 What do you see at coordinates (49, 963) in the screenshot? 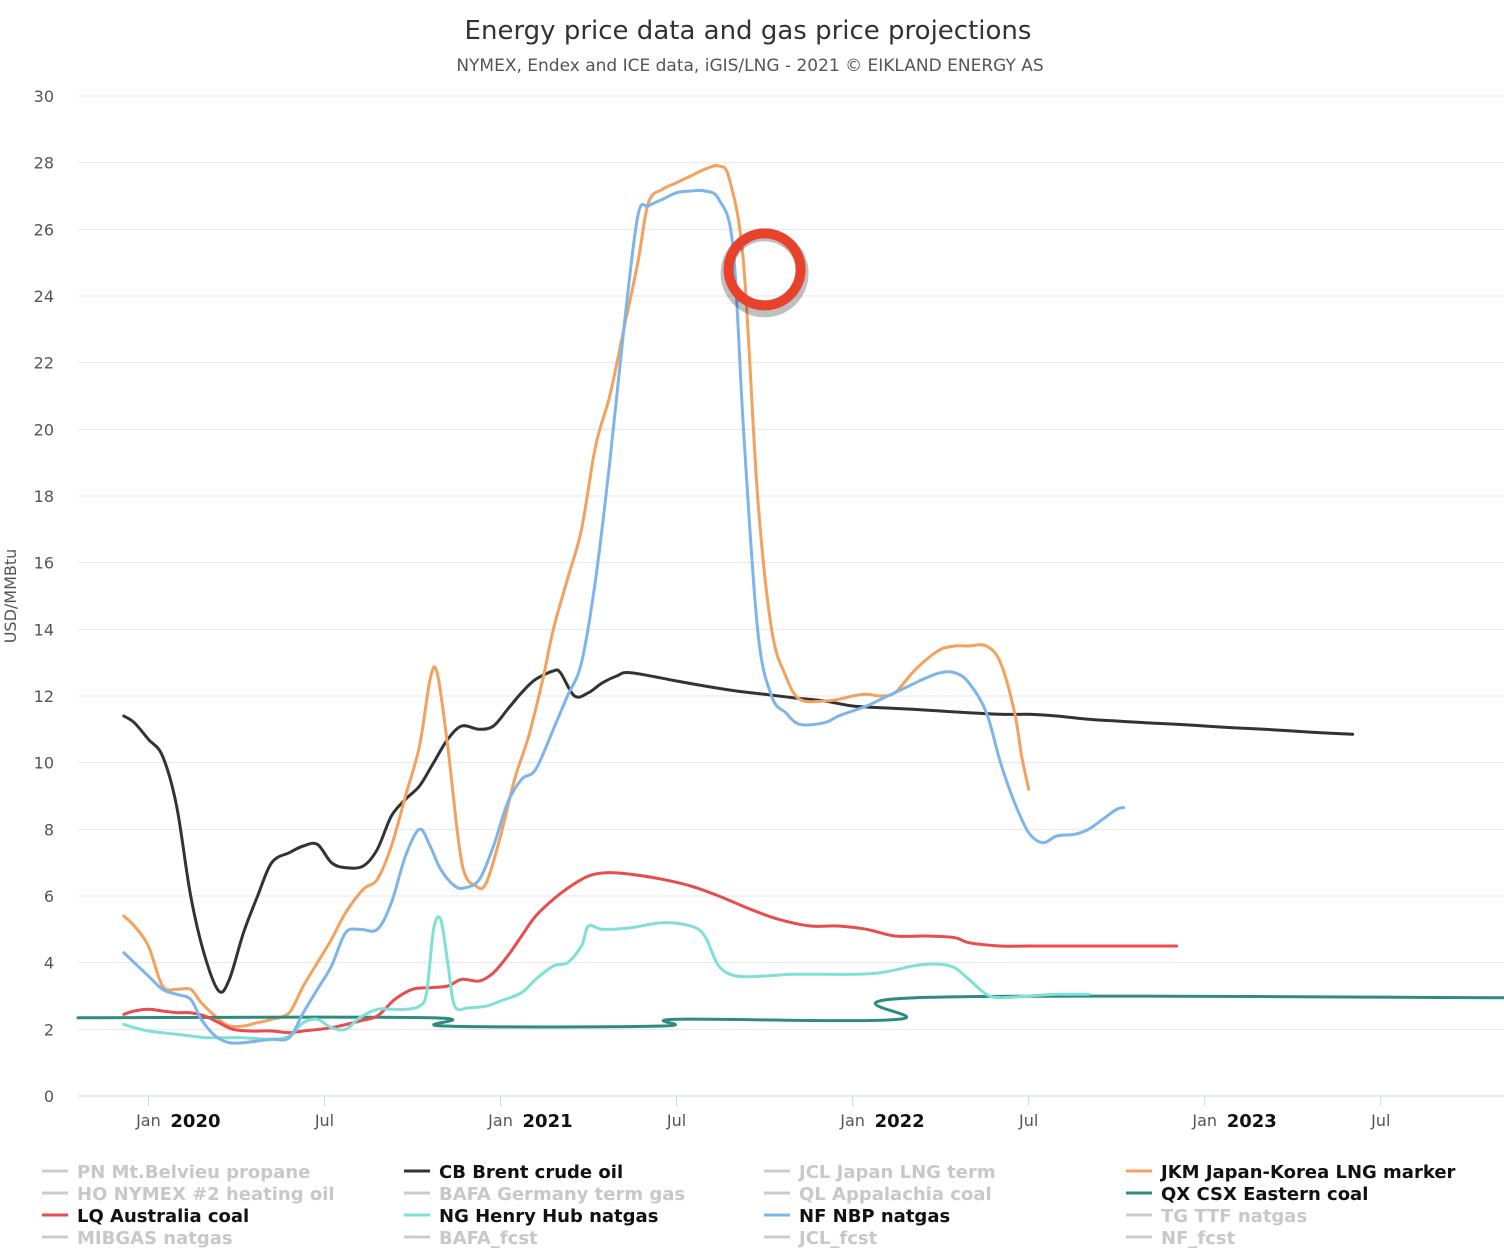
I see `y-tick-label: 4` at bounding box center [49, 963].